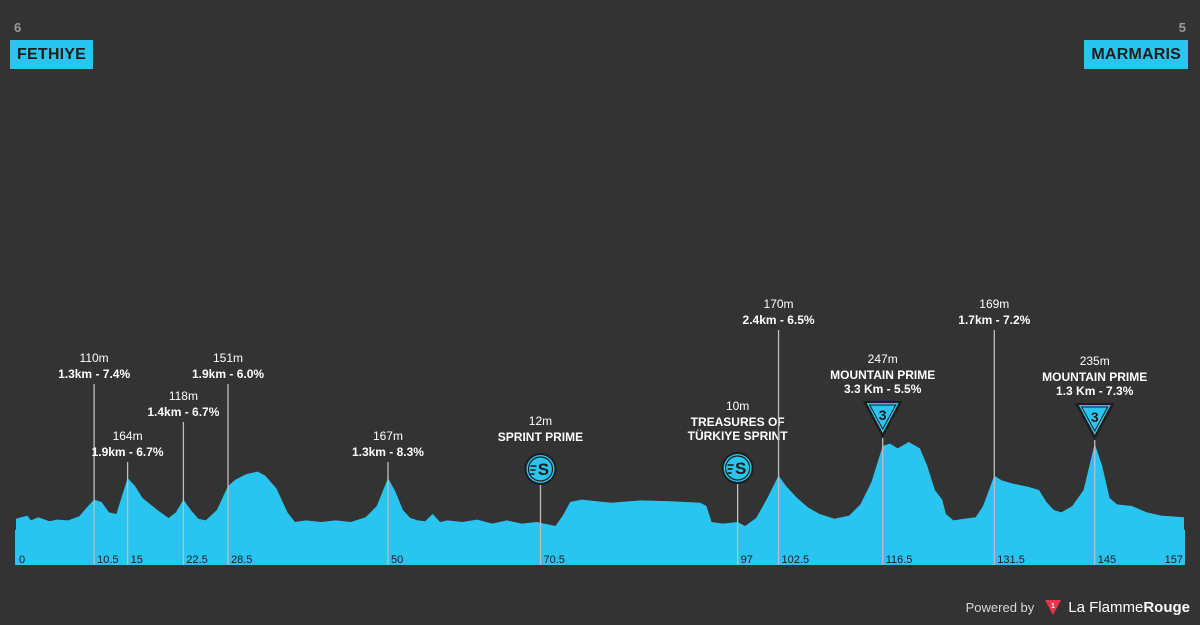  I want to click on brand-name-part2: Rouge, so click(1166, 607).